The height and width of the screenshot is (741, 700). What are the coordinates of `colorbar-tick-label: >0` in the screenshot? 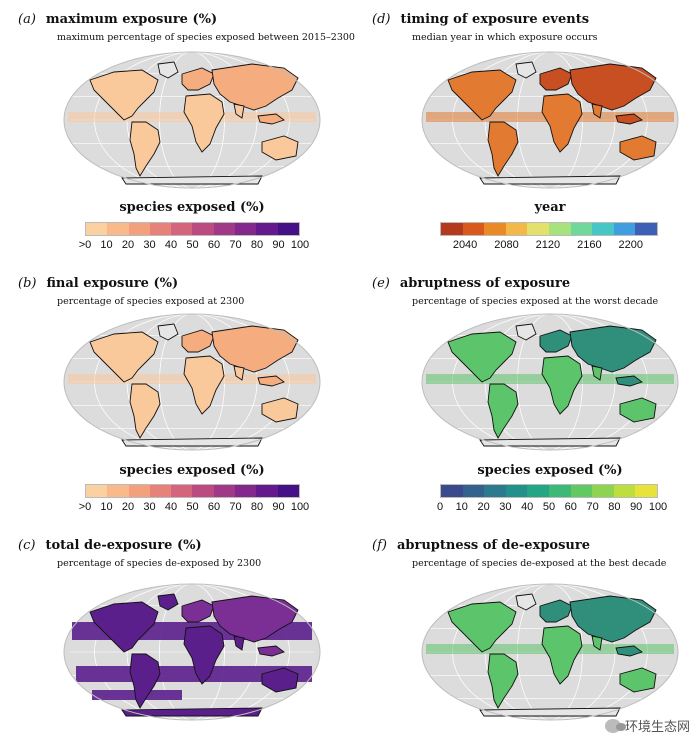 It's located at (85, 245).